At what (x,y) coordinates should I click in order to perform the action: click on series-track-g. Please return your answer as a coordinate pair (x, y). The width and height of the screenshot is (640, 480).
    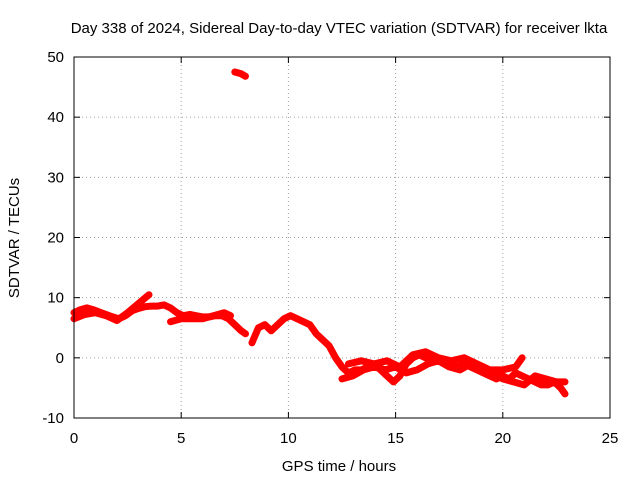
    Looking at the image, I should click on (240, 74).